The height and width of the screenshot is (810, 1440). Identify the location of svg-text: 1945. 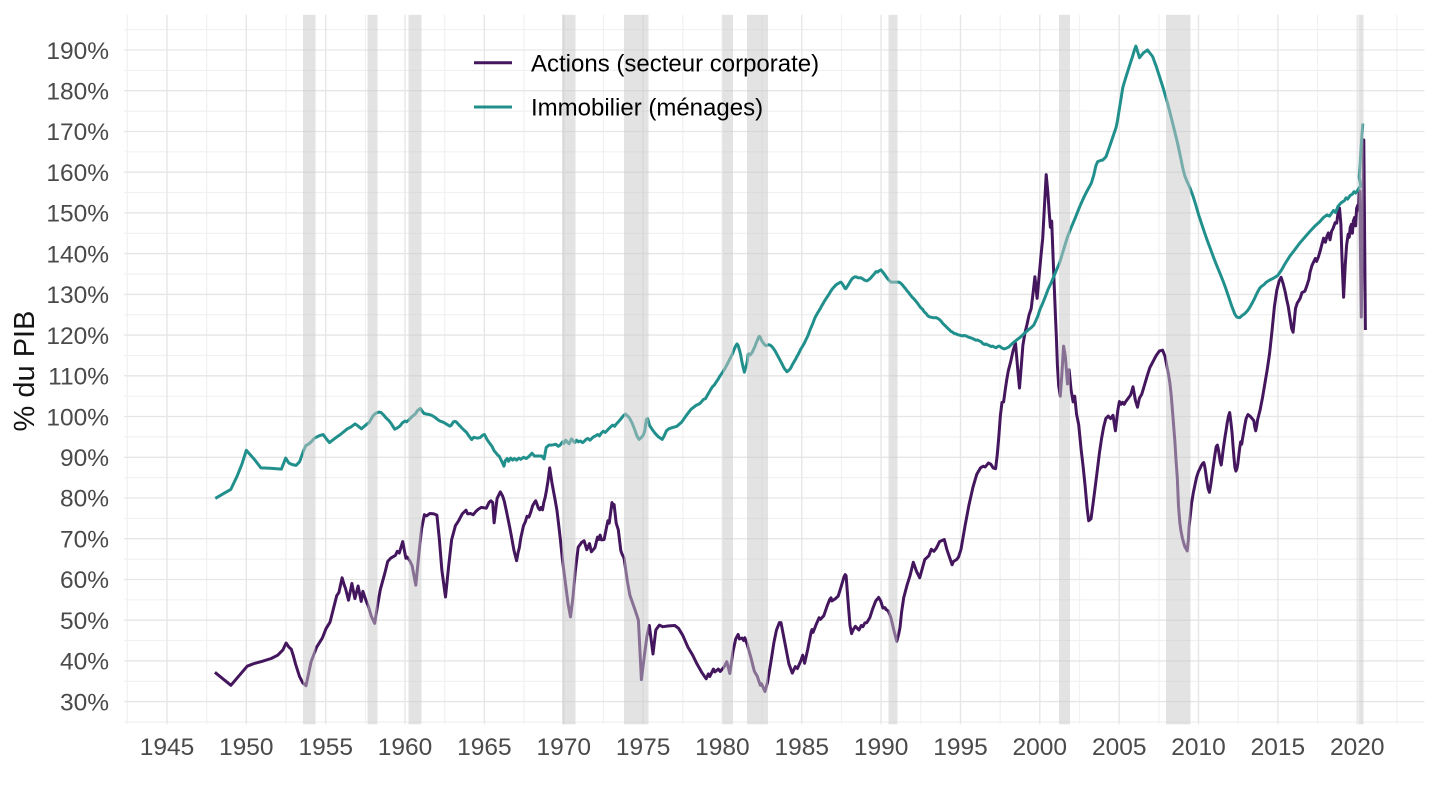
(167, 747).